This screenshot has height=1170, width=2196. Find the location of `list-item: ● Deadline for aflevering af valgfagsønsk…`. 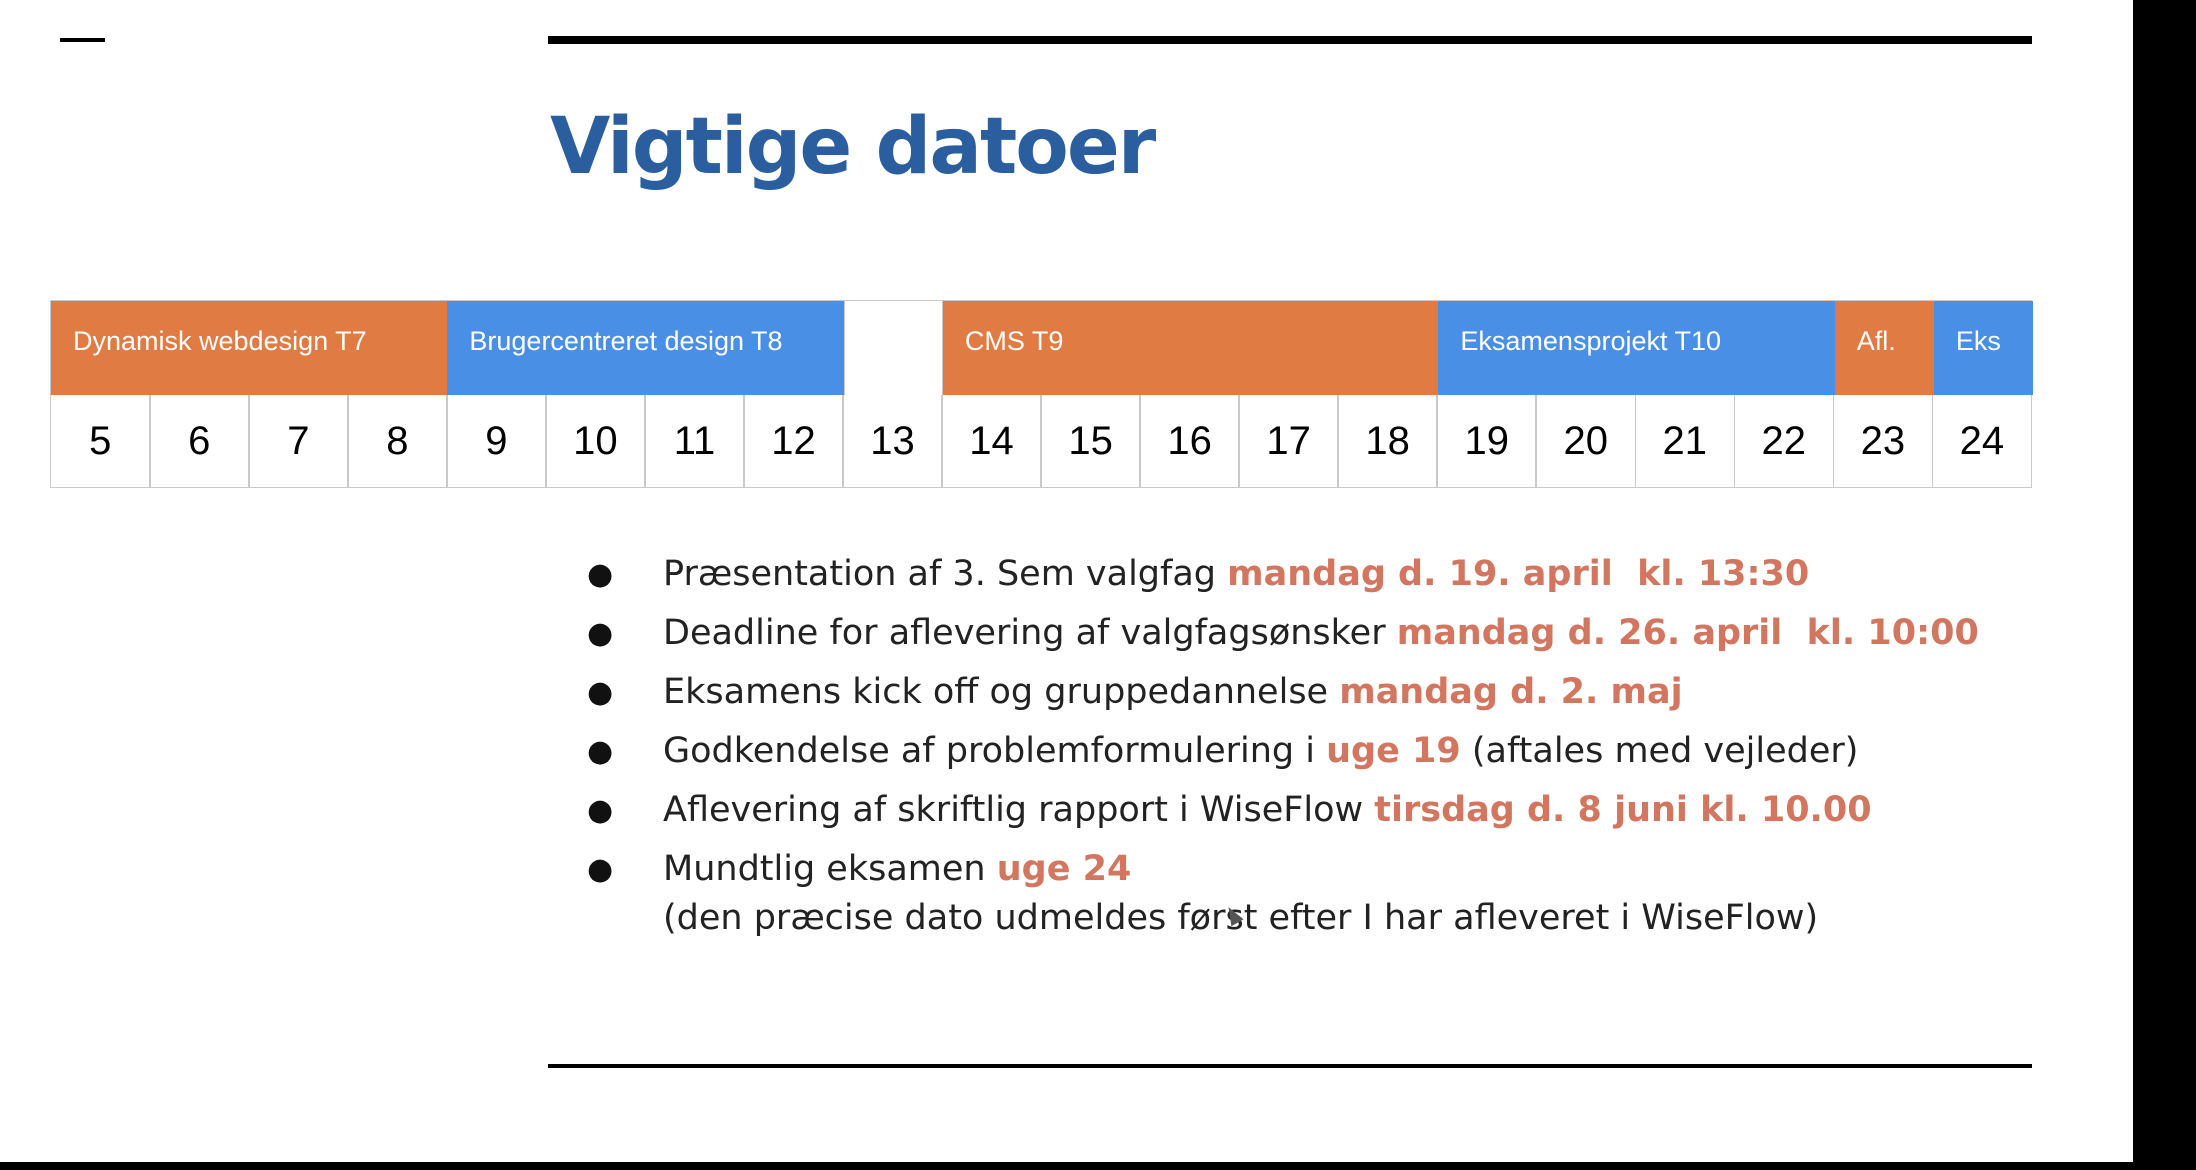

list-item: ● Deadline for aflevering af valgfagsønsk… is located at coordinates (1279, 633).